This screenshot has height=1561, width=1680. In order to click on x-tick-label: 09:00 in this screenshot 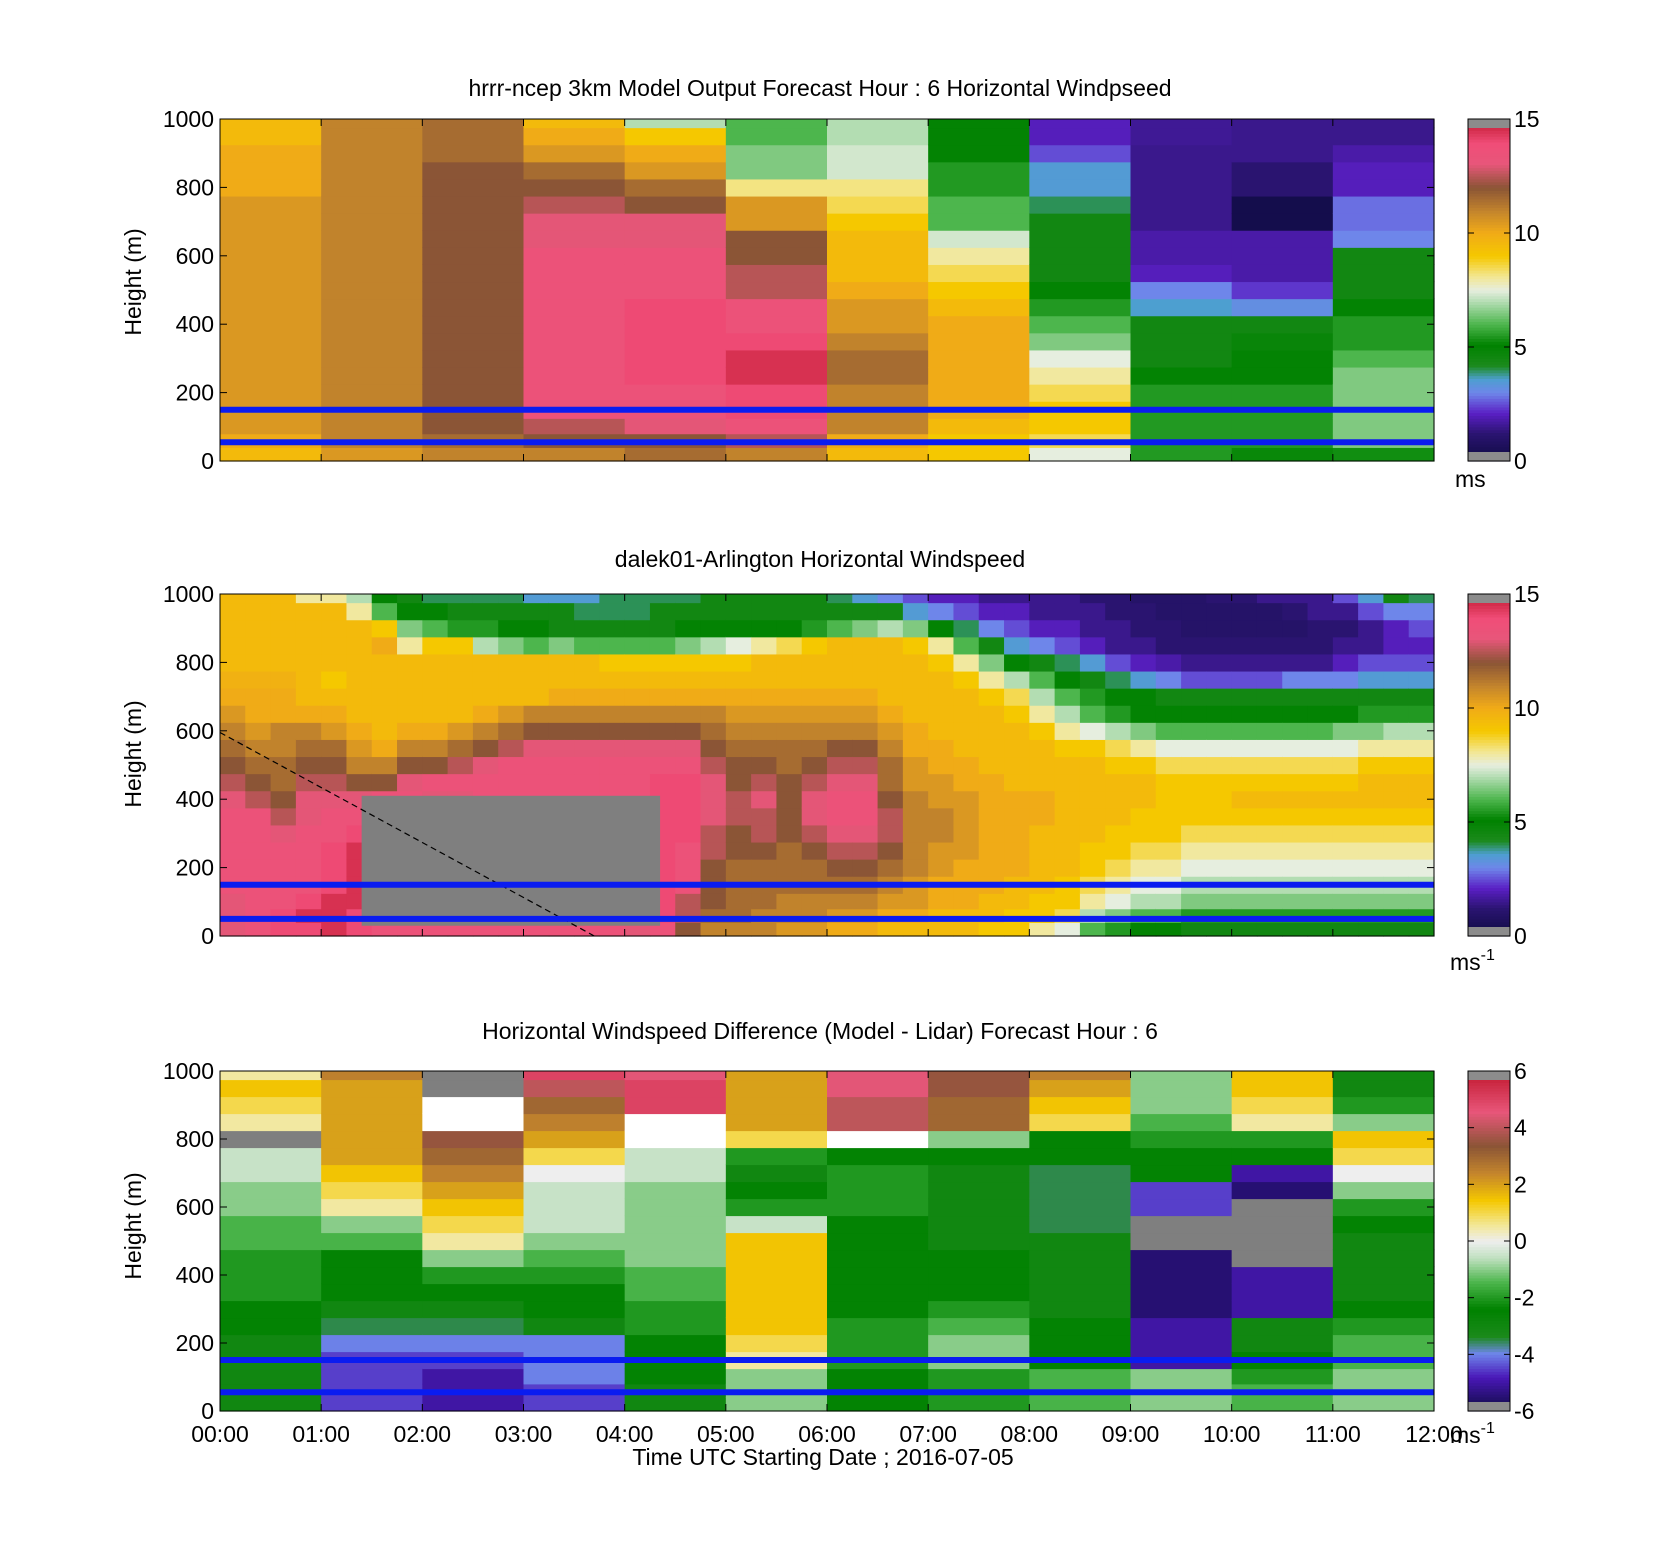, I will do `click(1131, 1434)`.